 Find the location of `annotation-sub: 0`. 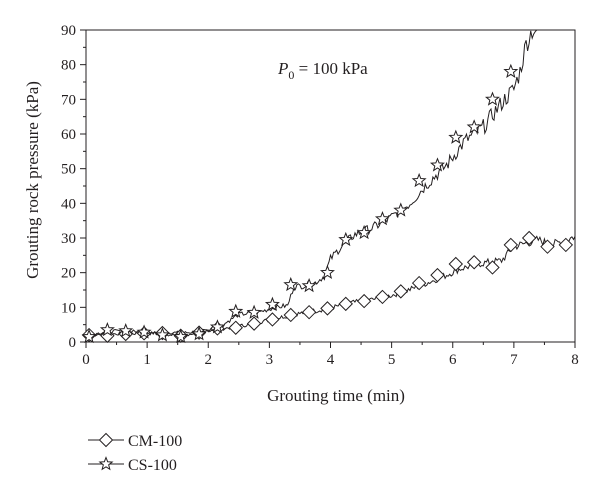

annotation-sub: 0 is located at coordinates (291, 75).